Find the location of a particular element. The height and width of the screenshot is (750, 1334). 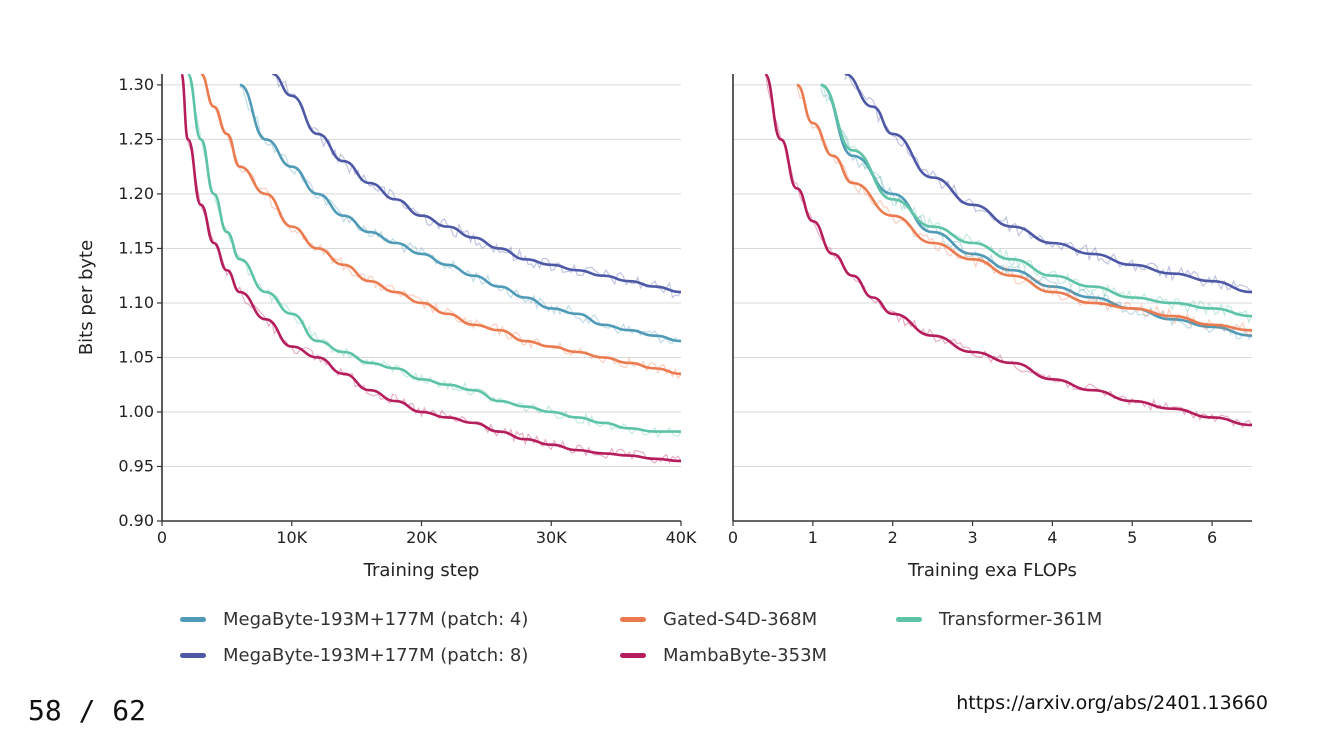

legend-label: MambaByte-353M is located at coordinates (745, 655).